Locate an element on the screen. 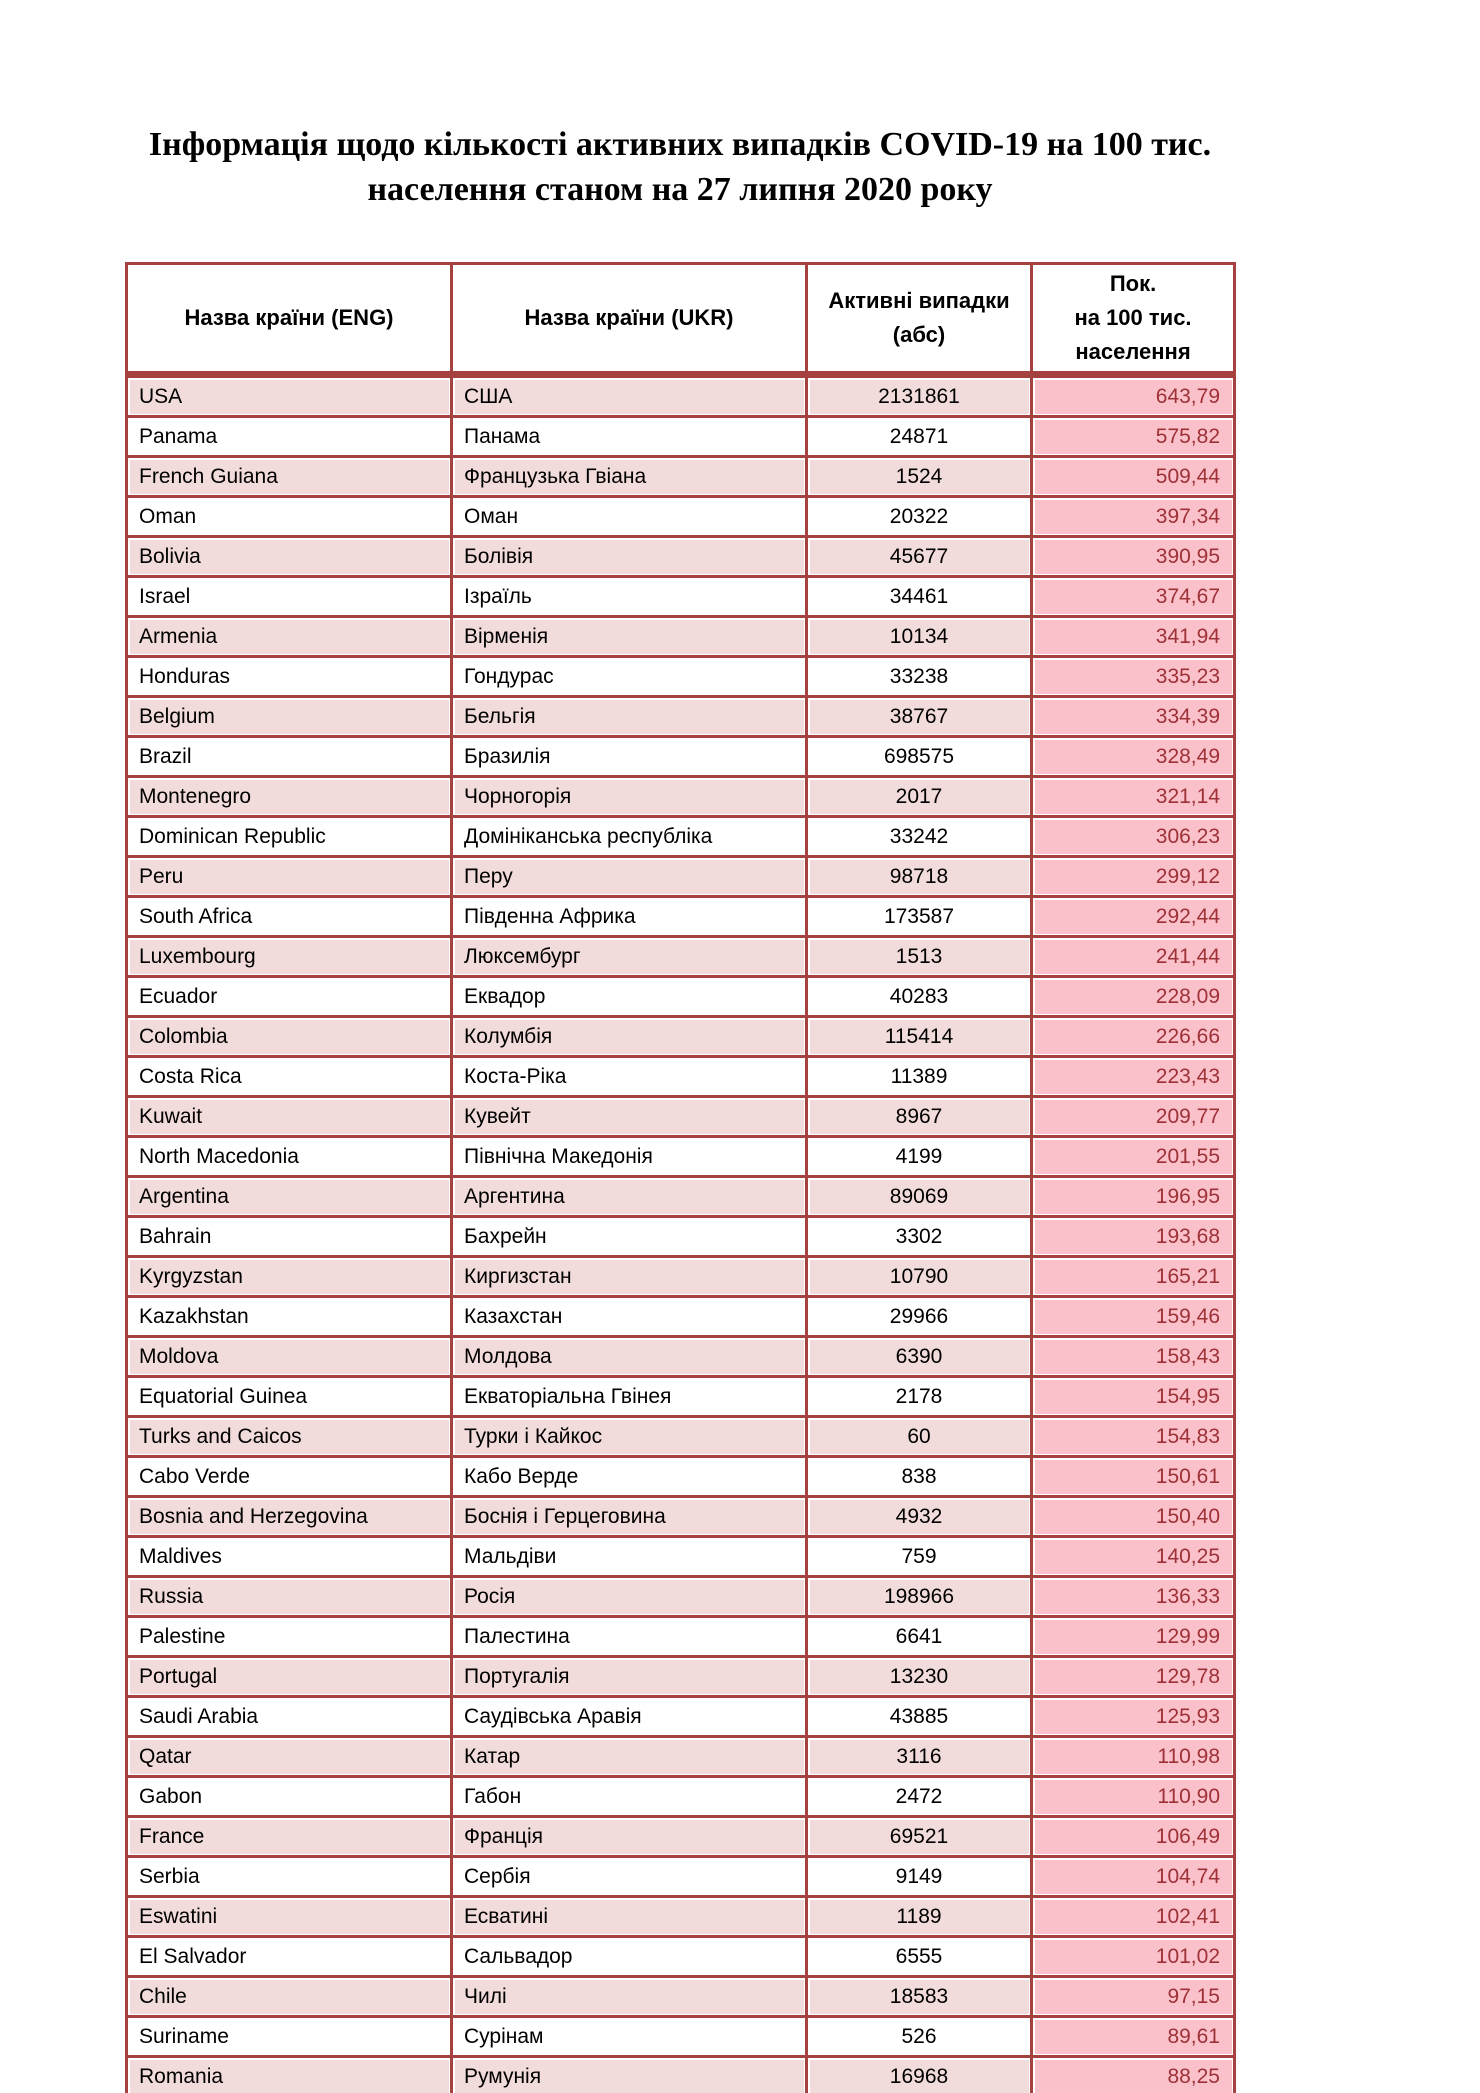 This screenshot has width=1480, height=2093. active-cases-cell-text: 6390 is located at coordinates (919, 1356).